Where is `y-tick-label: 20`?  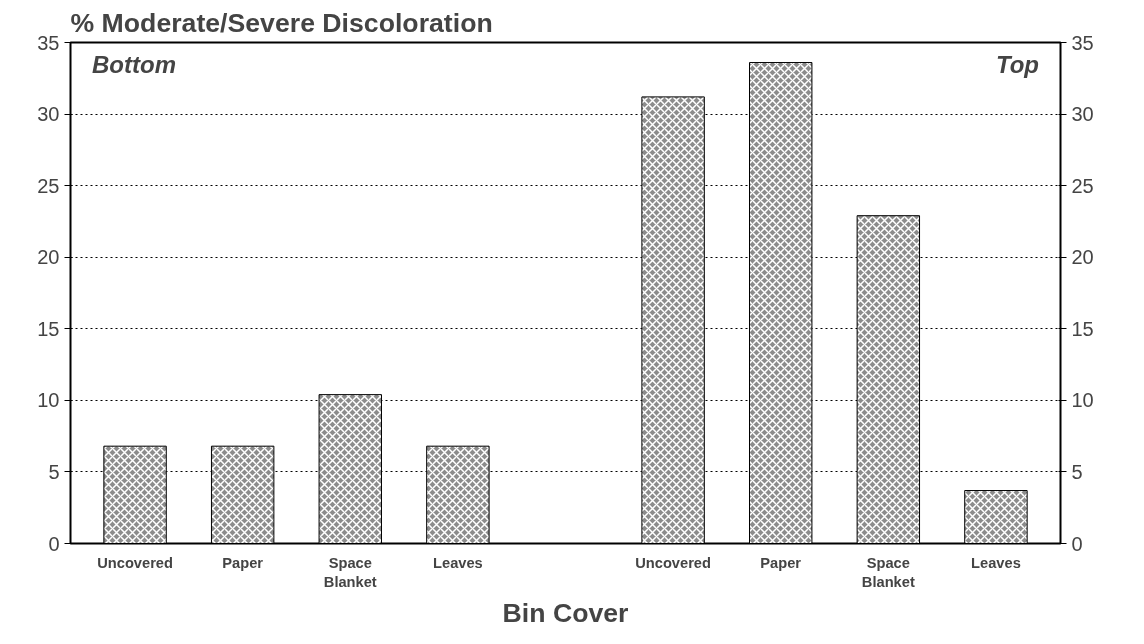
y-tick-label: 20 is located at coordinates (48, 257).